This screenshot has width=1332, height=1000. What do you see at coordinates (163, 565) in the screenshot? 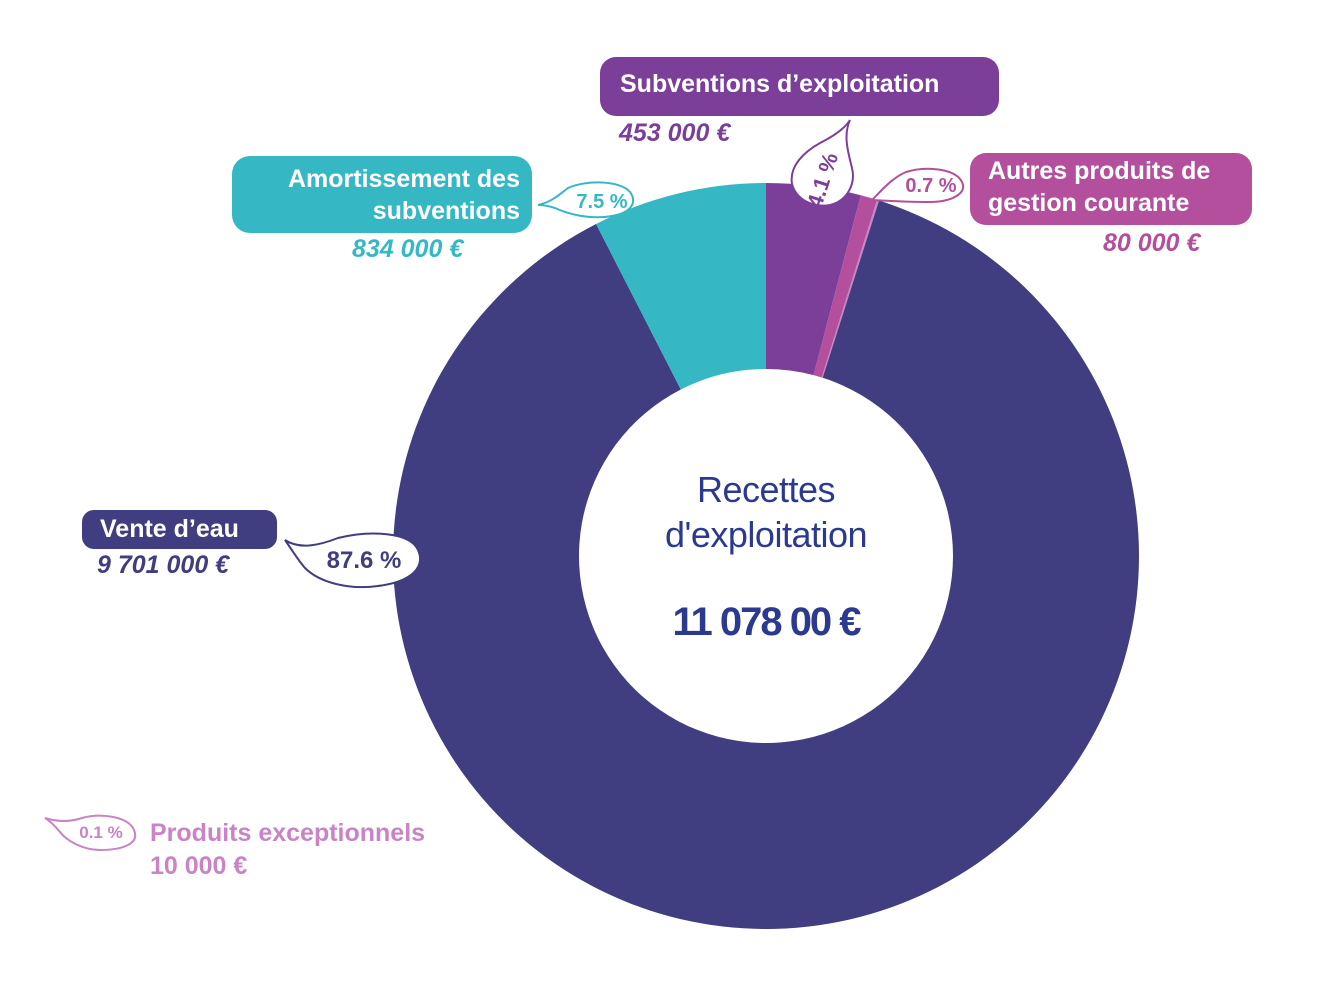
I see `amount-vente-eau: 9 701 000 €` at bounding box center [163, 565].